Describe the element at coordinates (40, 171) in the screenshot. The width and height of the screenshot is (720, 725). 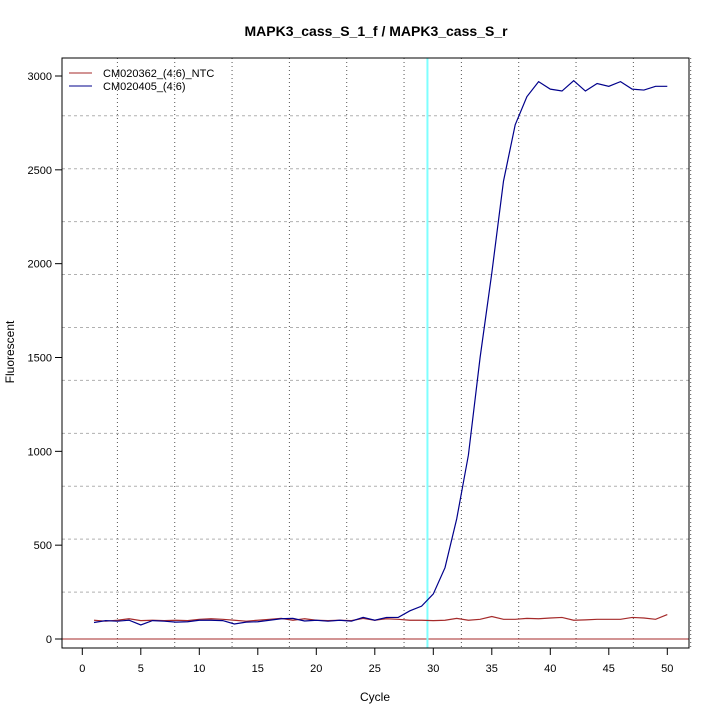
I see `y-tick-label: 2500` at that location.